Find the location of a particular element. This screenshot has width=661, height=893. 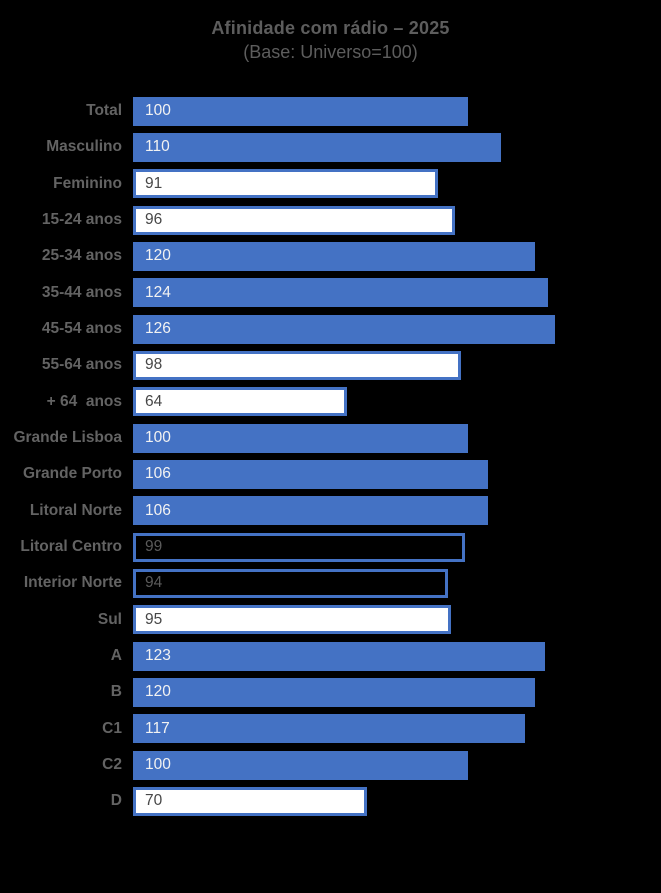

bar: 110 is located at coordinates (317, 147).